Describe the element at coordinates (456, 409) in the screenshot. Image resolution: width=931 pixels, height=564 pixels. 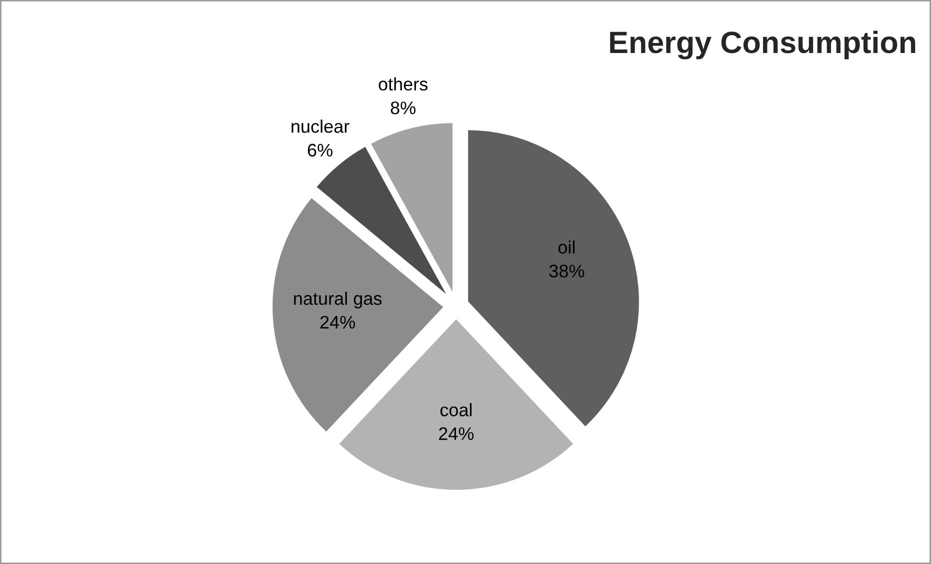
I see `slice-label: coal` at that location.